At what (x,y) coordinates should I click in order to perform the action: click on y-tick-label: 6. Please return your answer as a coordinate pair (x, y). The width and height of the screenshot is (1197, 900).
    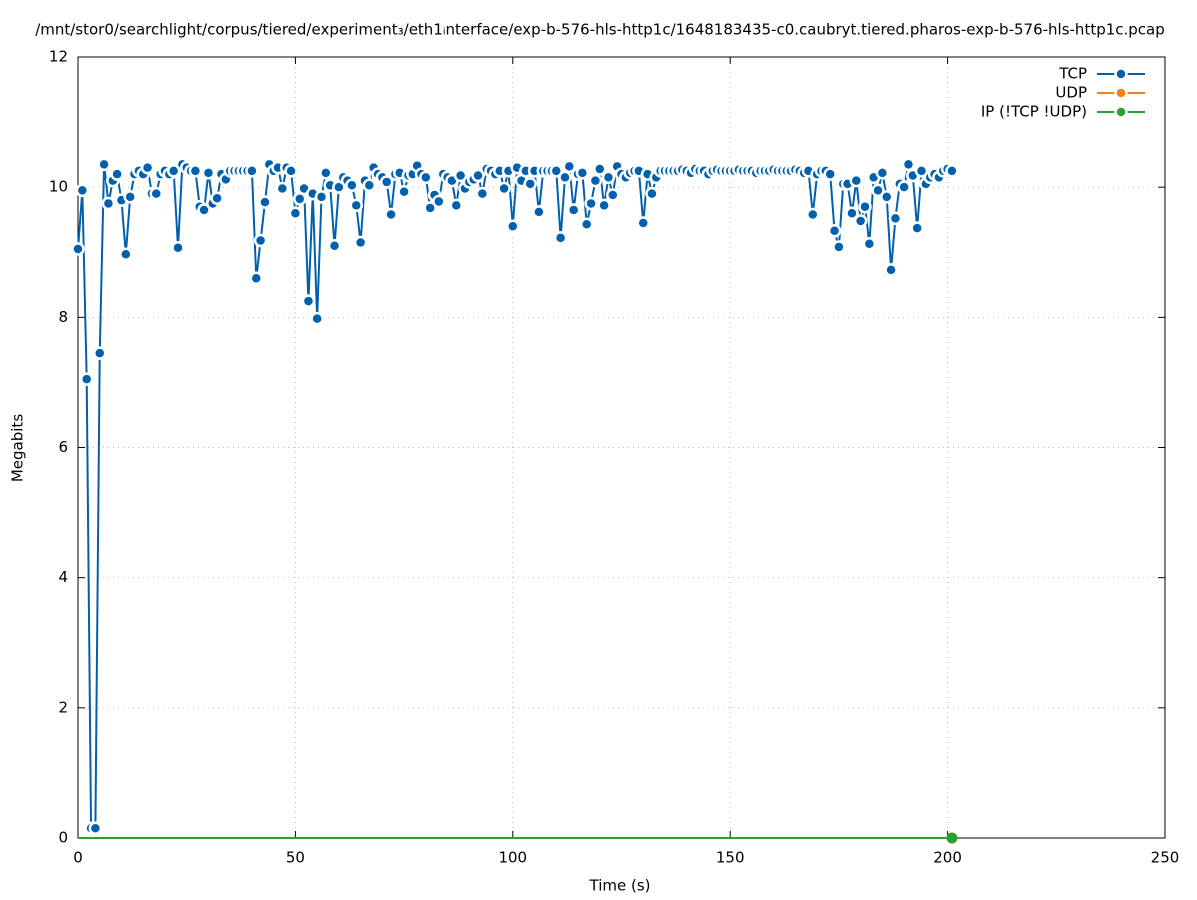
    Looking at the image, I should click on (63, 447).